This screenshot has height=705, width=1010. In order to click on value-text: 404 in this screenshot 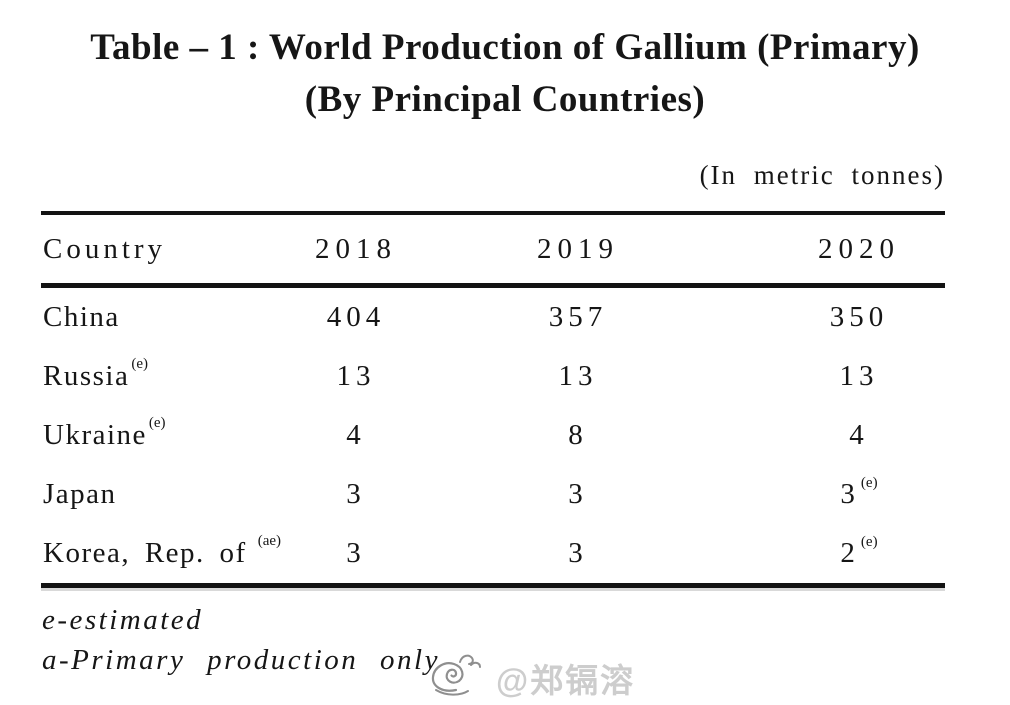, I will do `click(356, 317)`.